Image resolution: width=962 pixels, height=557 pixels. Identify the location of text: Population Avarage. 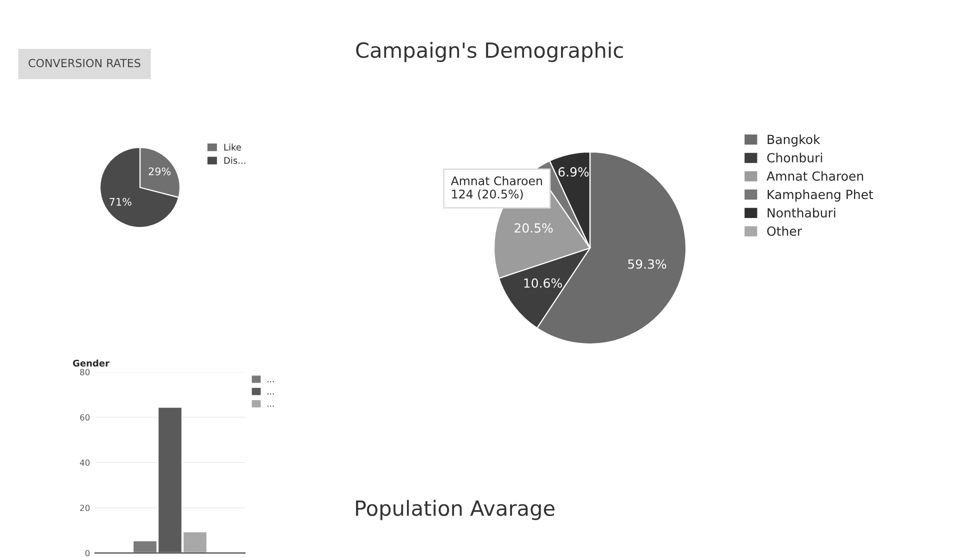
(455, 510).